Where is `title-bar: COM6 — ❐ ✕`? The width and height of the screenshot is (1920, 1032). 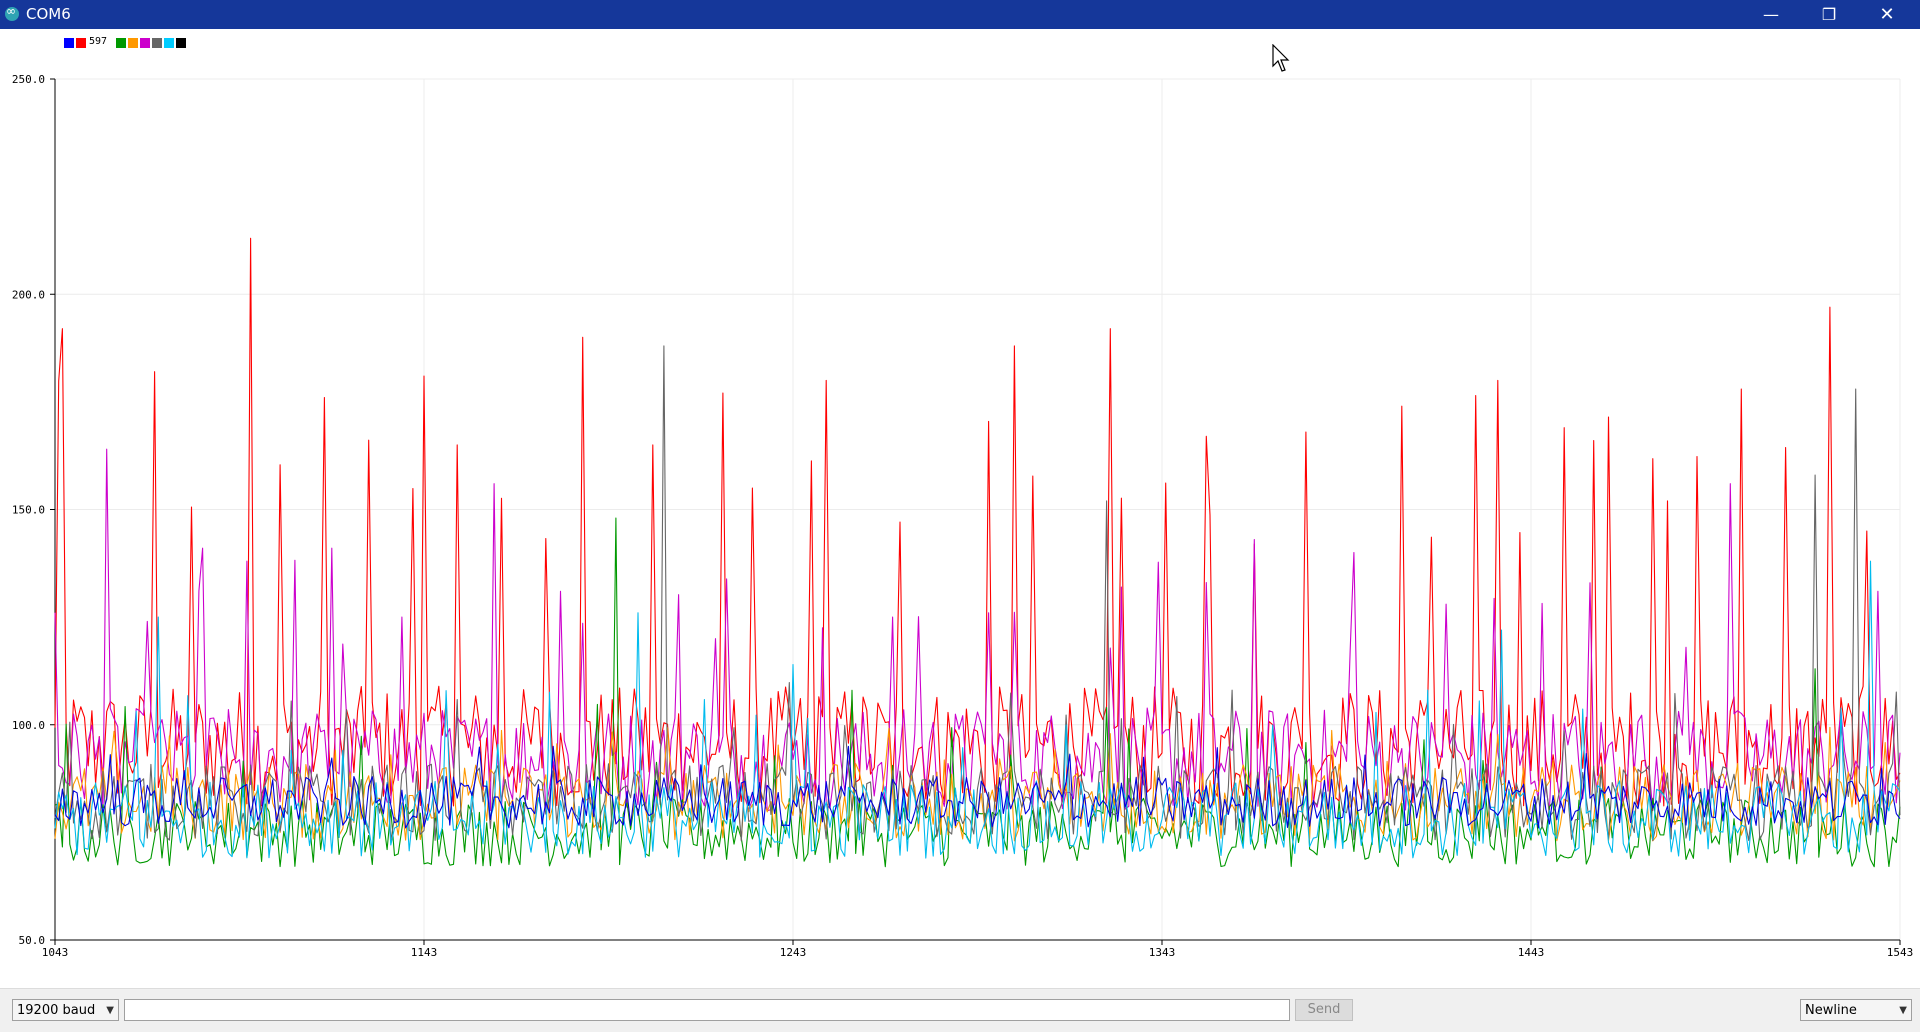
title-bar: COM6 — ❐ ✕ is located at coordinates (960, 14).